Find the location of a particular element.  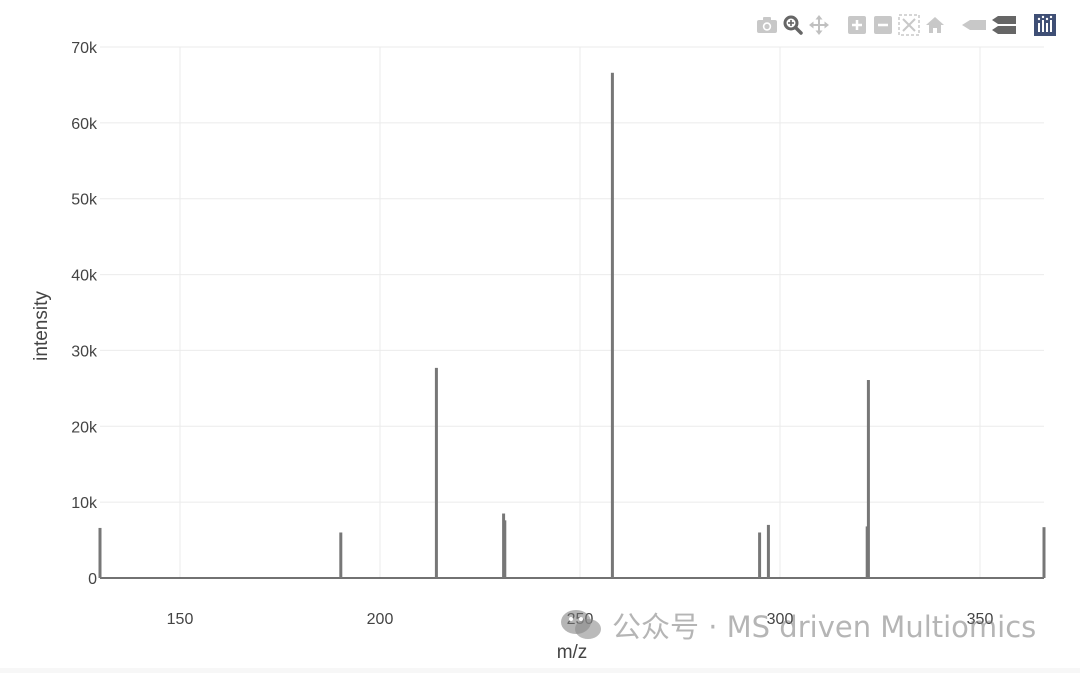

y-tick-label: 30k is located at coordinates (84, 351).